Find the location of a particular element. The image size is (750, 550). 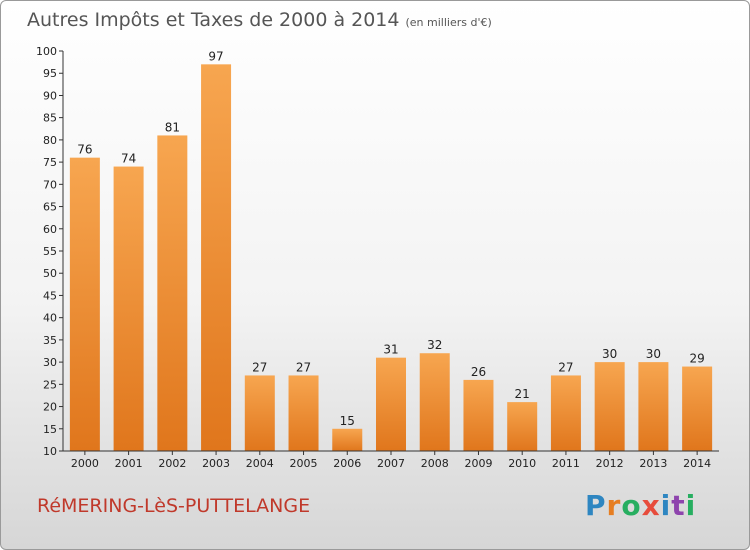

x-tick-label: 2014 is located at coordinates (697, 463).